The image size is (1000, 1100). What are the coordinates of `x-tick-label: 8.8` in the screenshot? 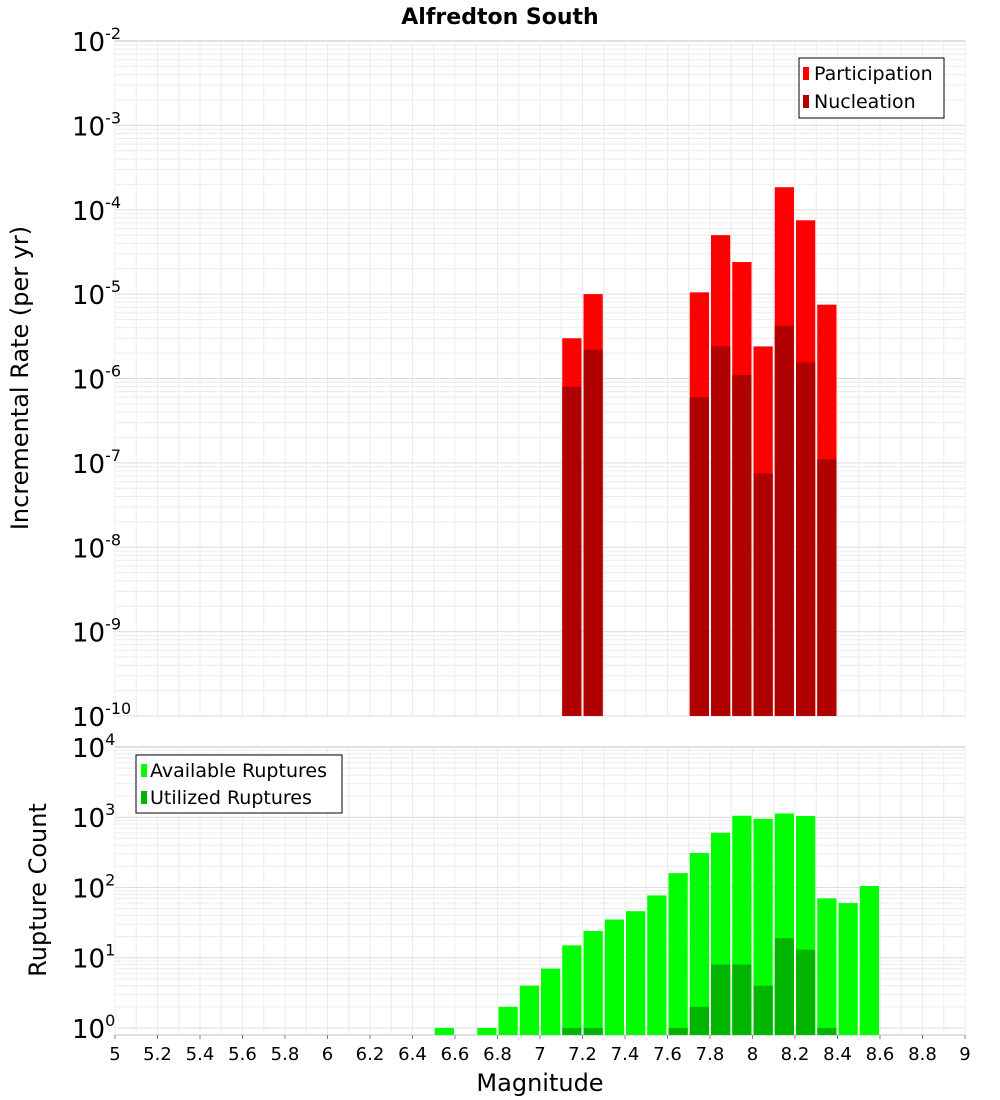 It's located at (922, 1054).